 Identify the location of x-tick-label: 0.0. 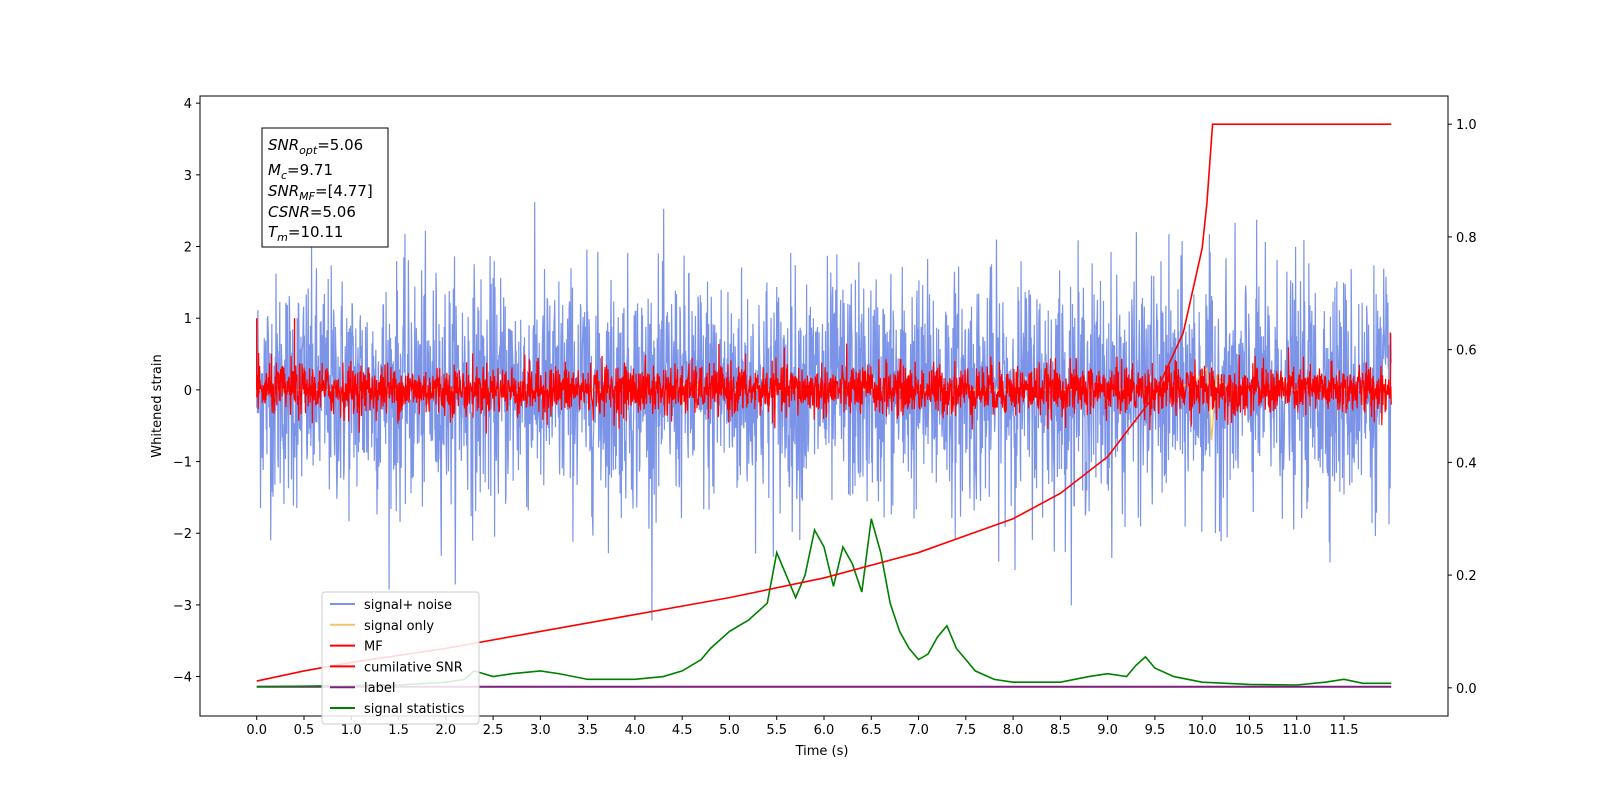
(256, 730).